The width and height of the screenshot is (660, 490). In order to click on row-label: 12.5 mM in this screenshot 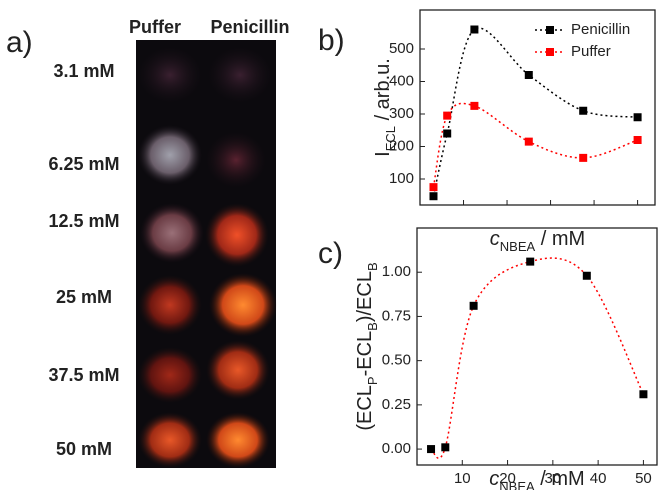, I will do `click(83, 221)`.